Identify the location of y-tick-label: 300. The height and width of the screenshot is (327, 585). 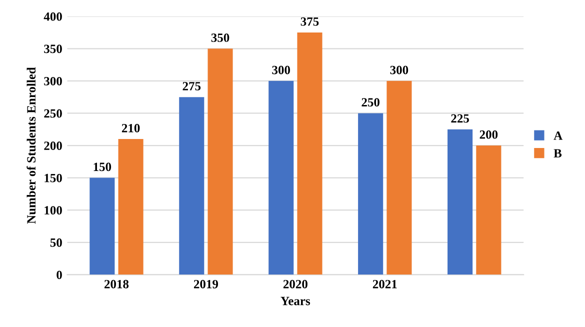
(53, 81).